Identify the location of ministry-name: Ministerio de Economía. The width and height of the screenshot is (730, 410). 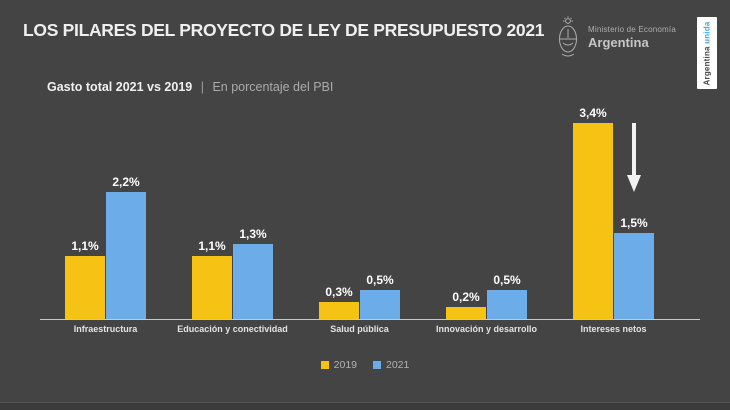
(632, 29).